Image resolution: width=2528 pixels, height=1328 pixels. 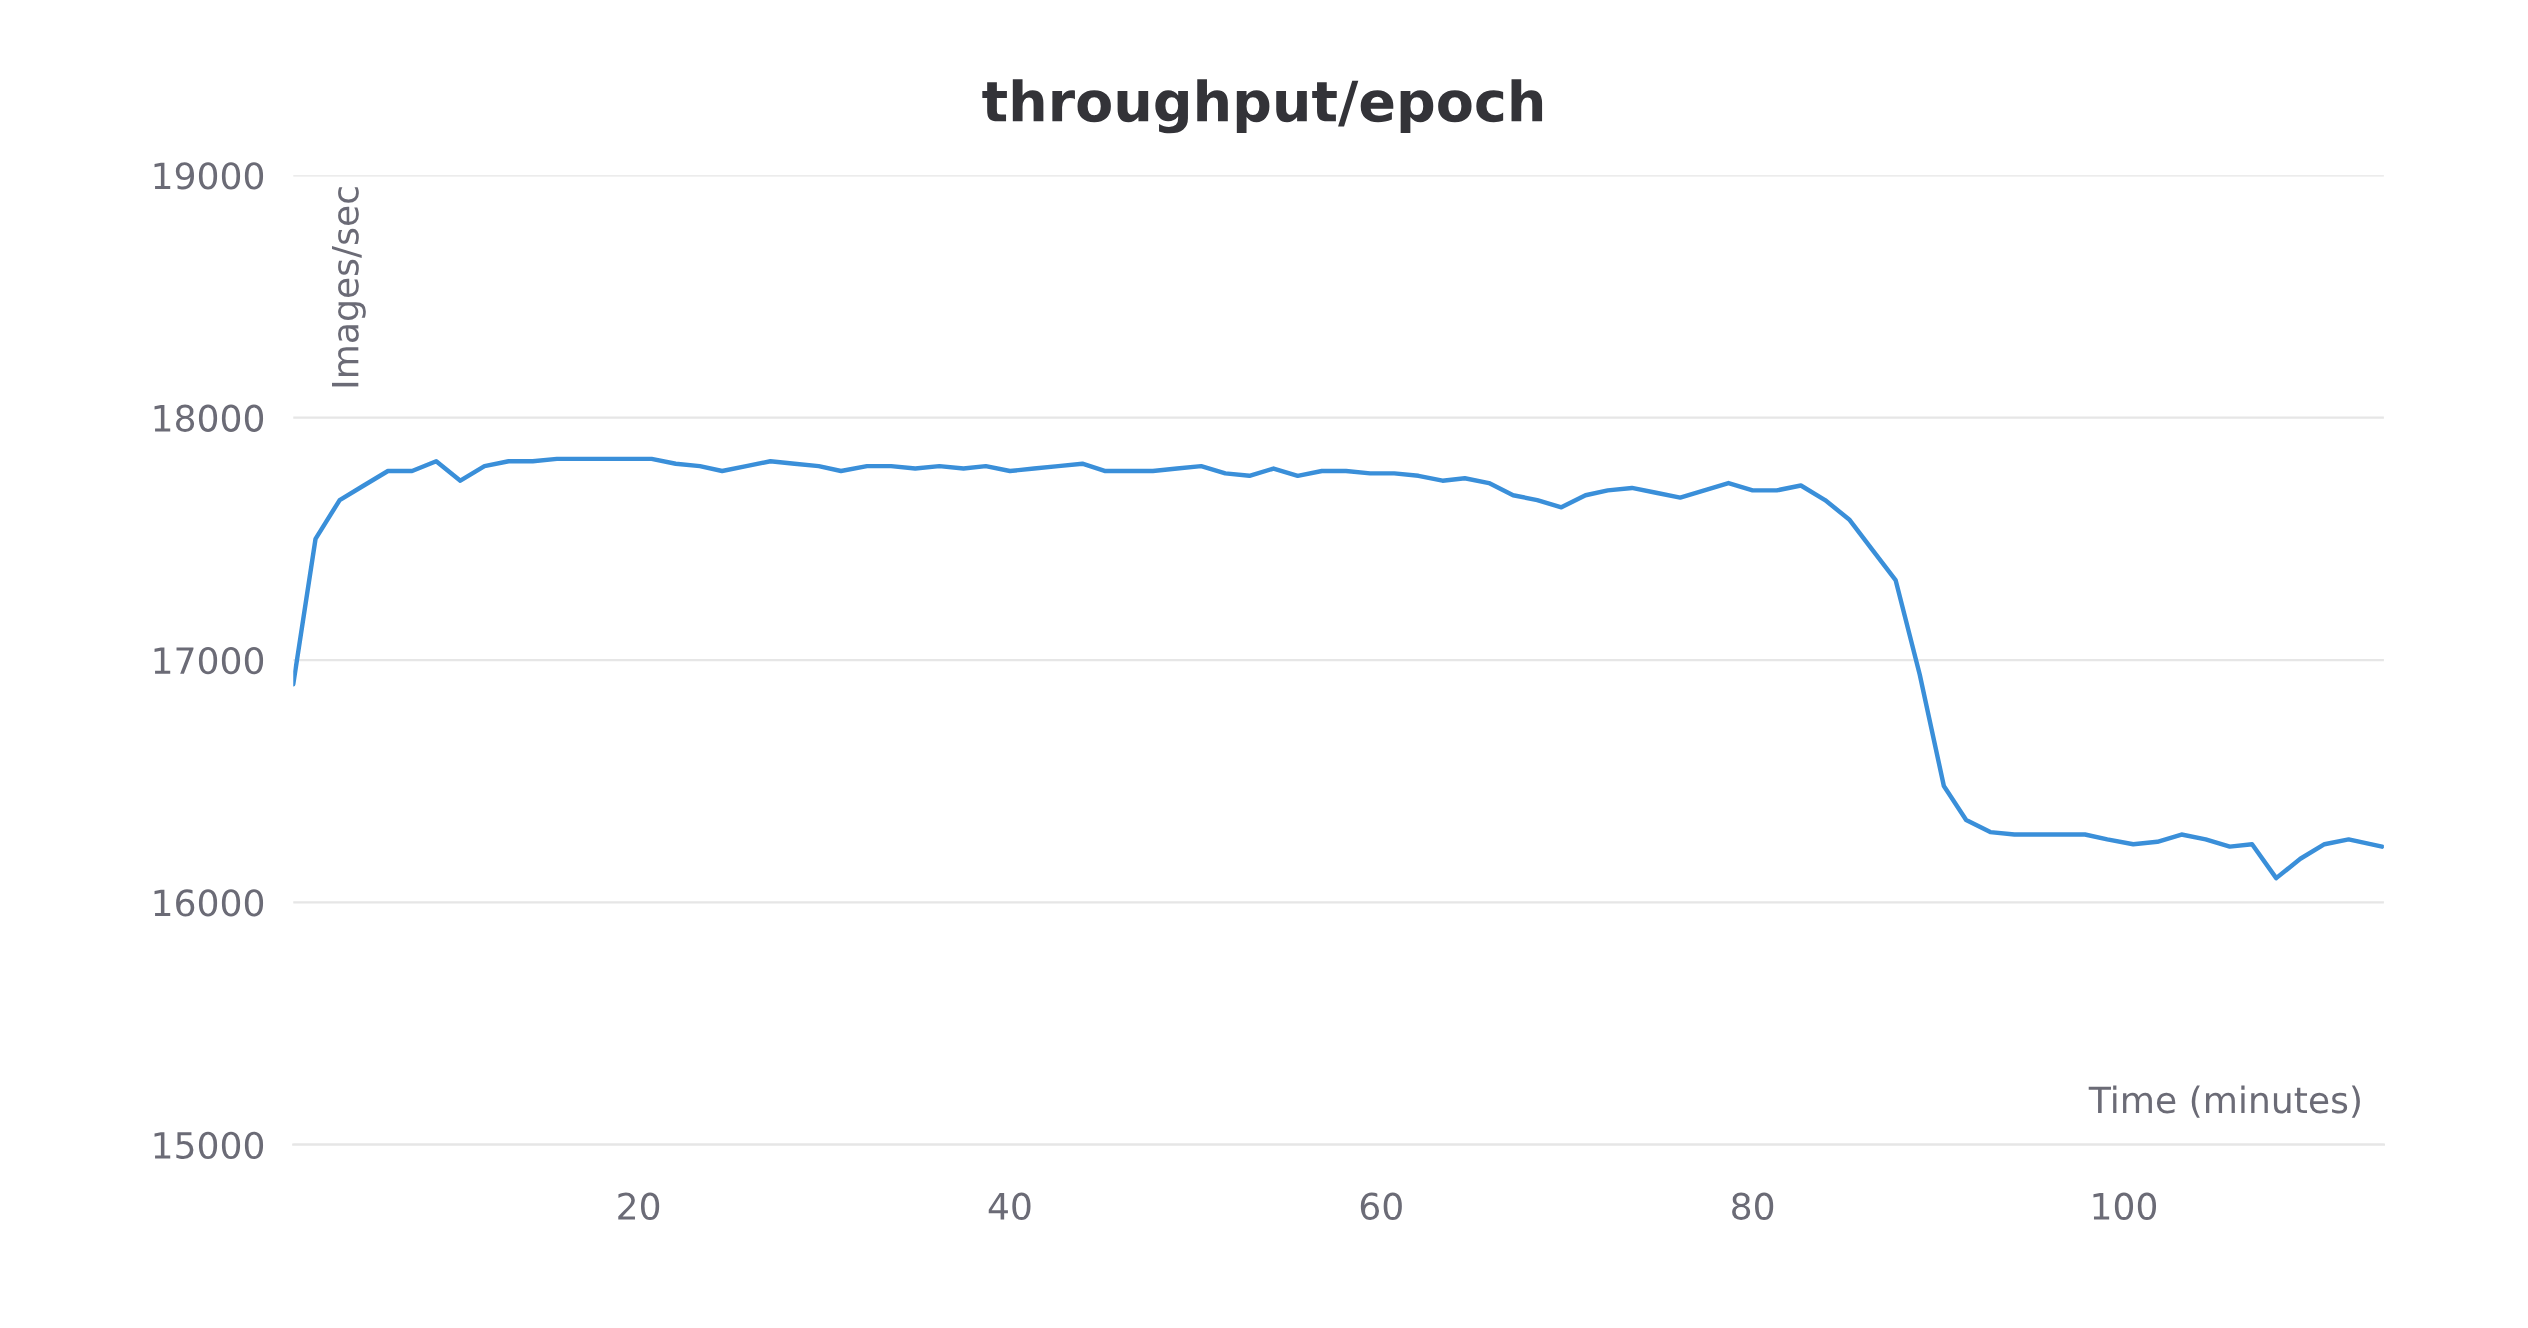 What do you see at coordinates (348, 287) in the screenshot?
I see `y-axis-title: Images/sec` at bounding box center [348, 287].